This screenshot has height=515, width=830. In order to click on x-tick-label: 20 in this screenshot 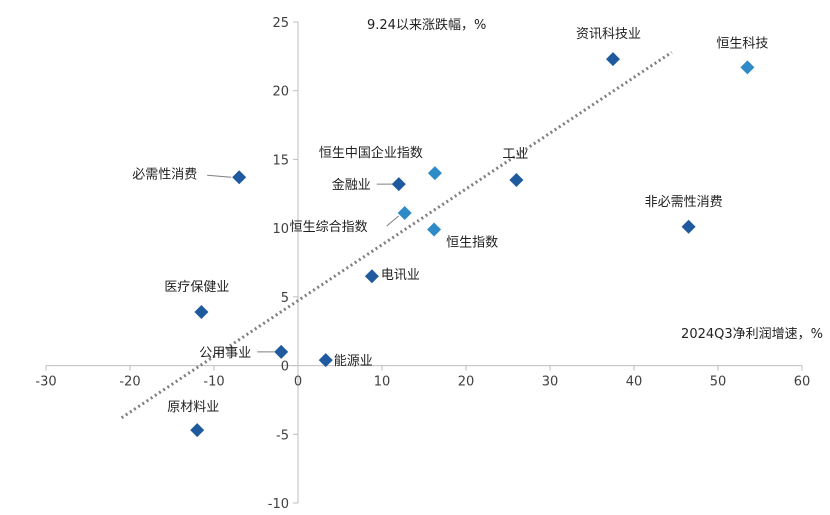, I will do `click(466, 382)`.